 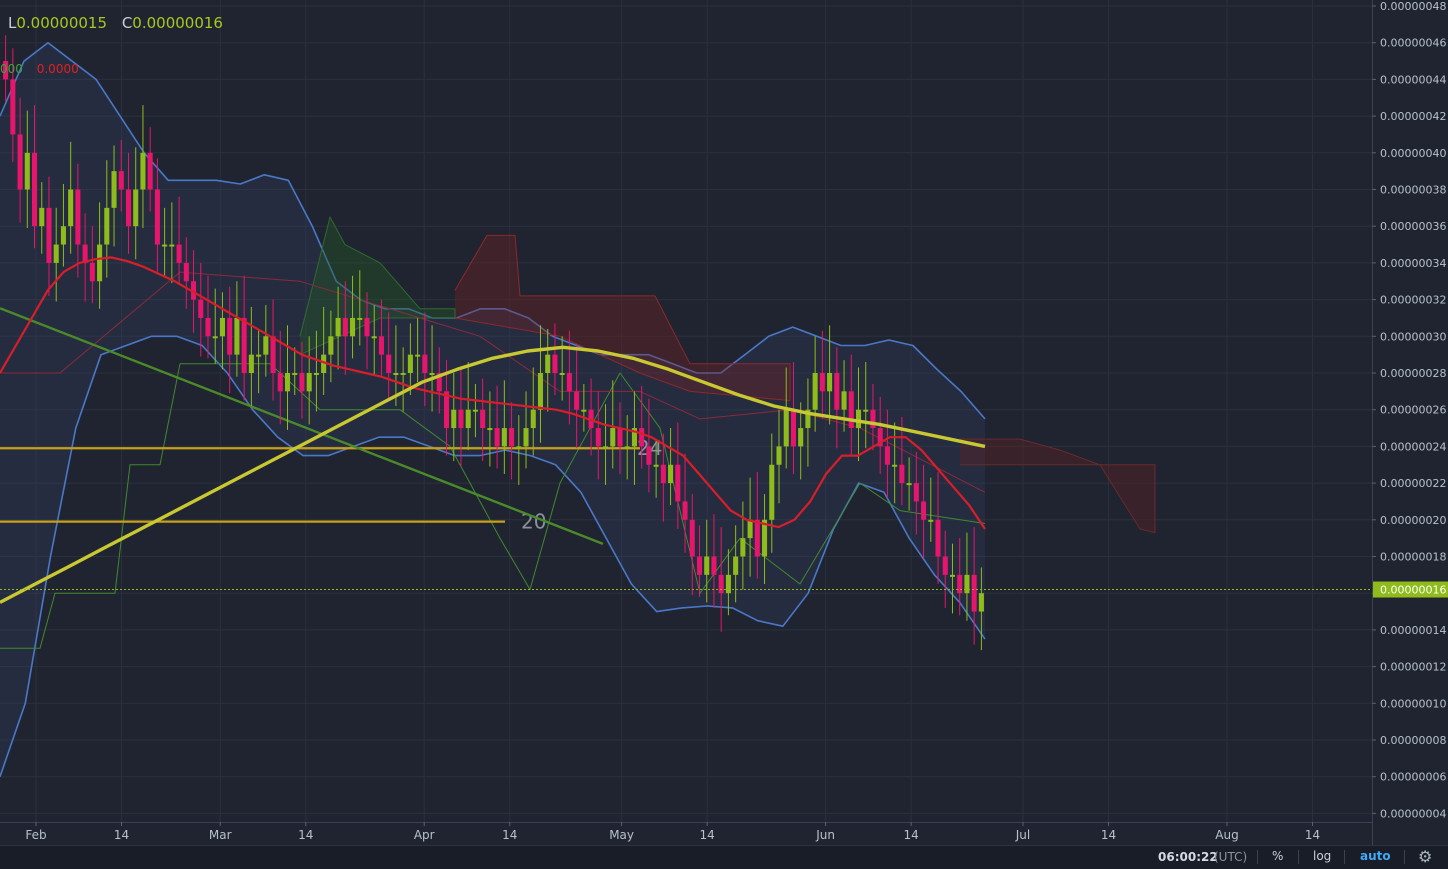 I want to click on auto-scale-button: auto, so click(x=1375, y=856).